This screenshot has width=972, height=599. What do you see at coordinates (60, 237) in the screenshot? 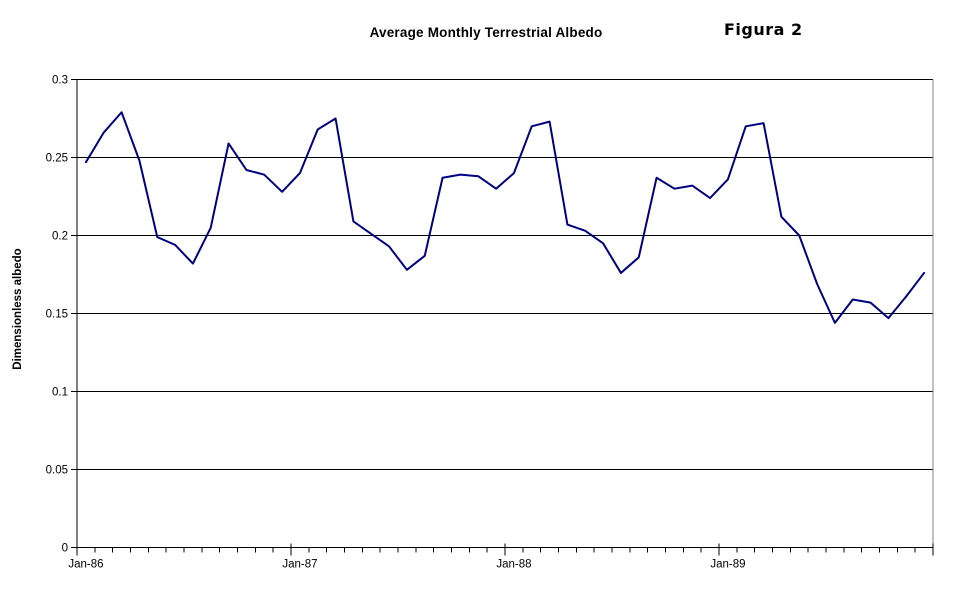
I see `y-tick-label: 0.2` at bounding box center [60, 237].